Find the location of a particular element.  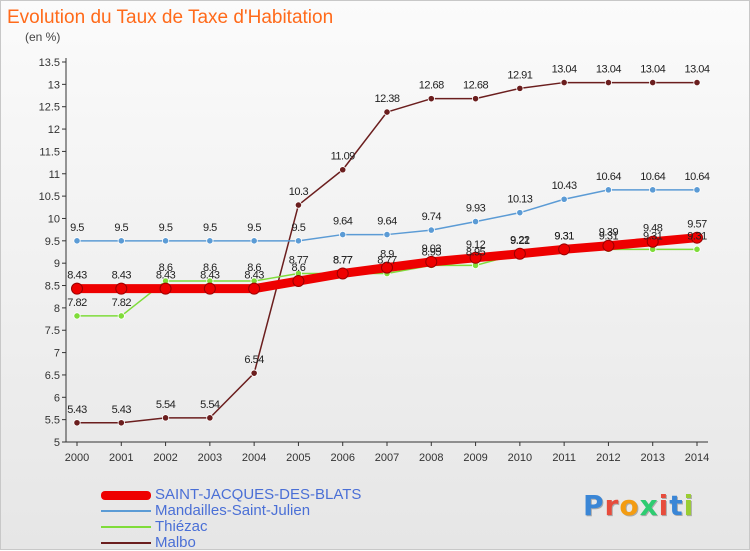

data-label: 9.64 is located at coordinates (343, 222).